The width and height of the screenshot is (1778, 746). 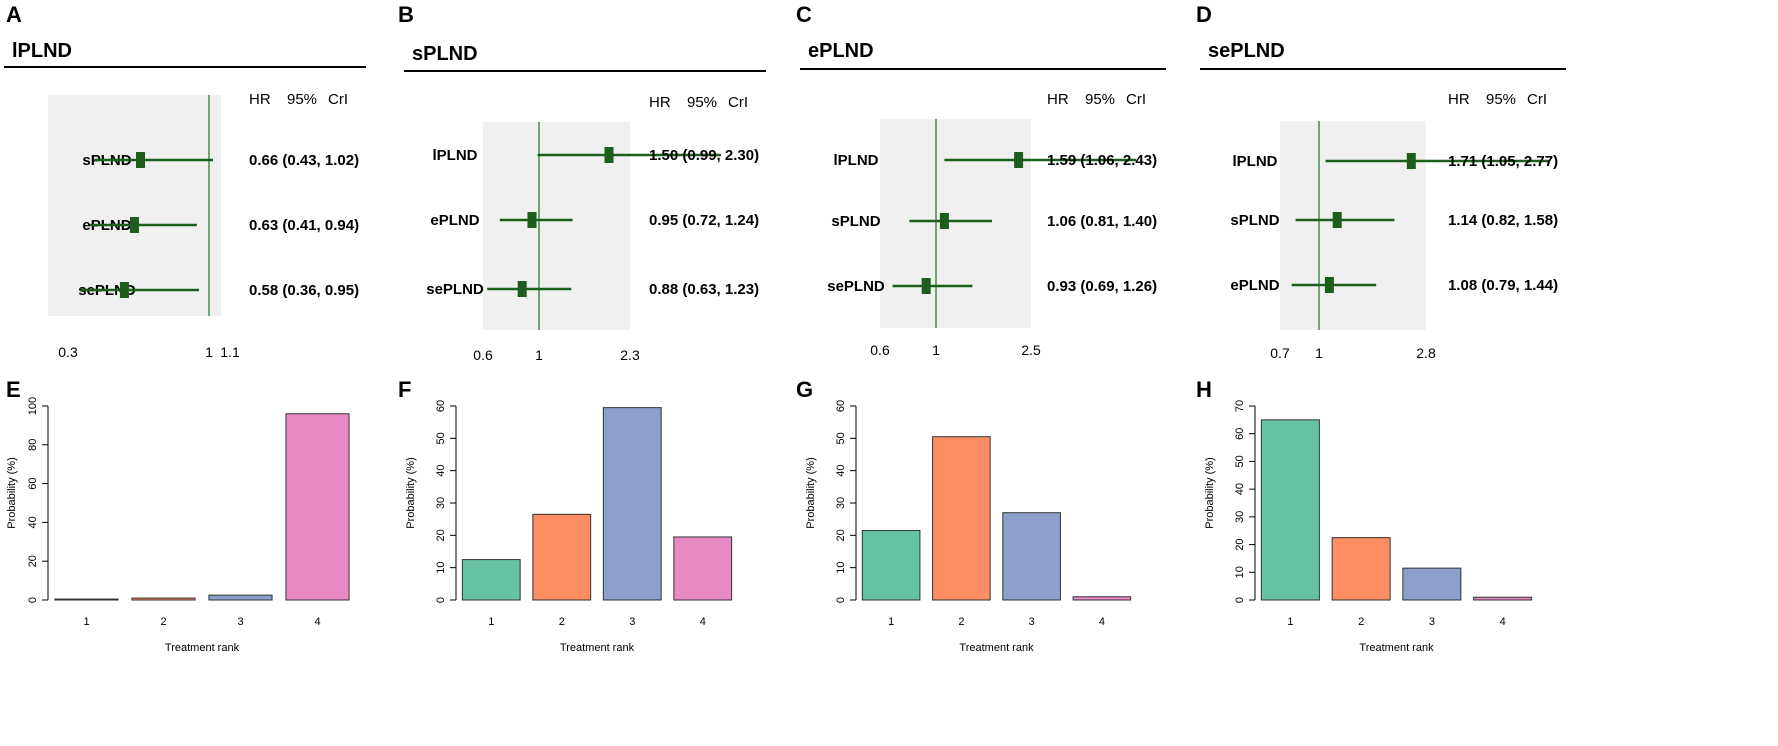 What do you see at coordinates (1240, 406) in the screenshot?
I see `y-tick-label: 70` at bounding box center [1240, 406].